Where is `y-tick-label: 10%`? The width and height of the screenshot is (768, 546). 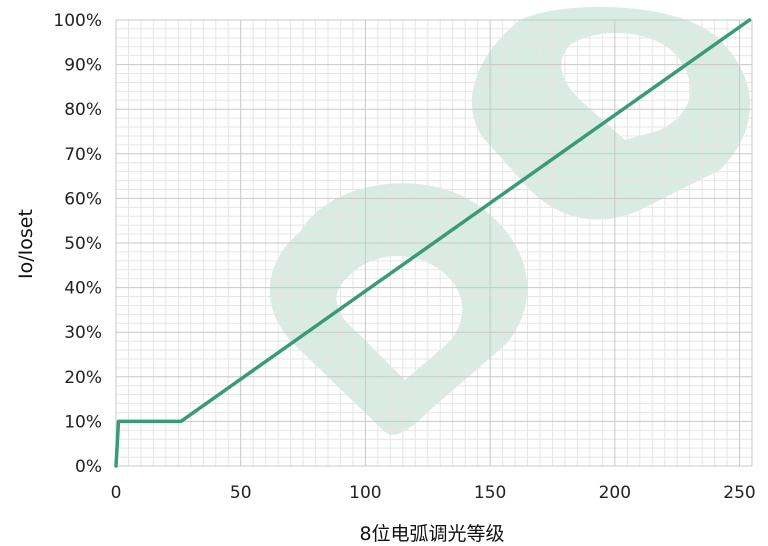
y-tick-label: 10% is located at coordinates (83, 422).